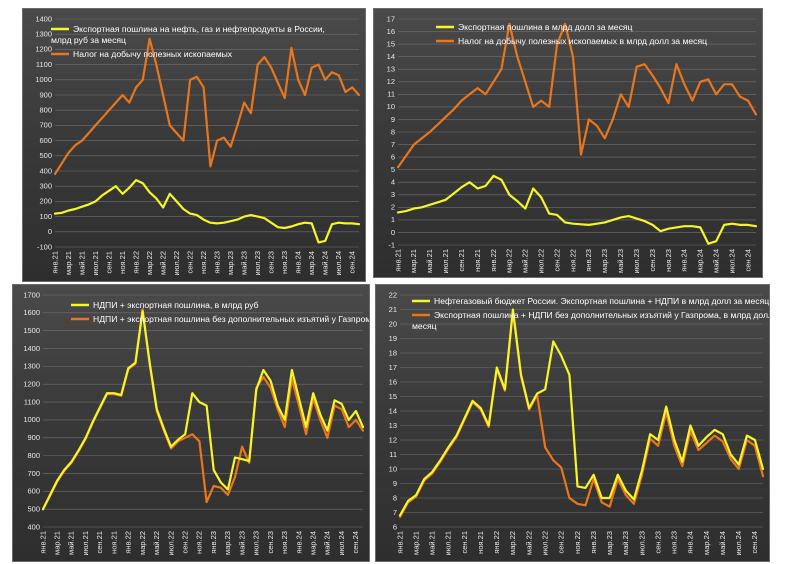  Describe the element at coordinates (393, 338) in the screenshot. I see `y-tick-label: 19` at that location.